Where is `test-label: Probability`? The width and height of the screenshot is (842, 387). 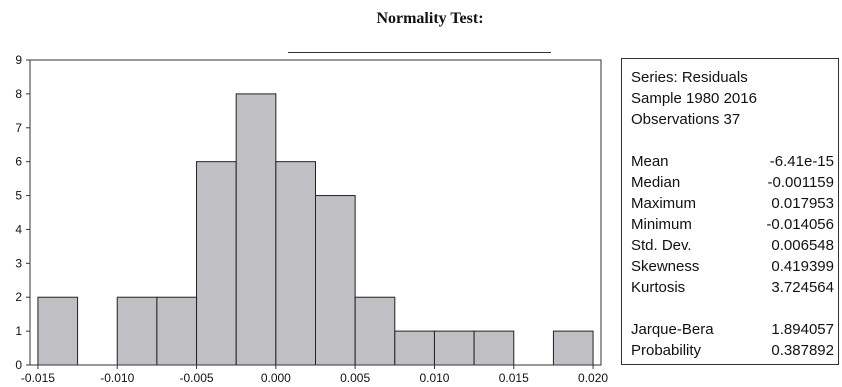
test-label: Probability is located at coordinates (666, 350).